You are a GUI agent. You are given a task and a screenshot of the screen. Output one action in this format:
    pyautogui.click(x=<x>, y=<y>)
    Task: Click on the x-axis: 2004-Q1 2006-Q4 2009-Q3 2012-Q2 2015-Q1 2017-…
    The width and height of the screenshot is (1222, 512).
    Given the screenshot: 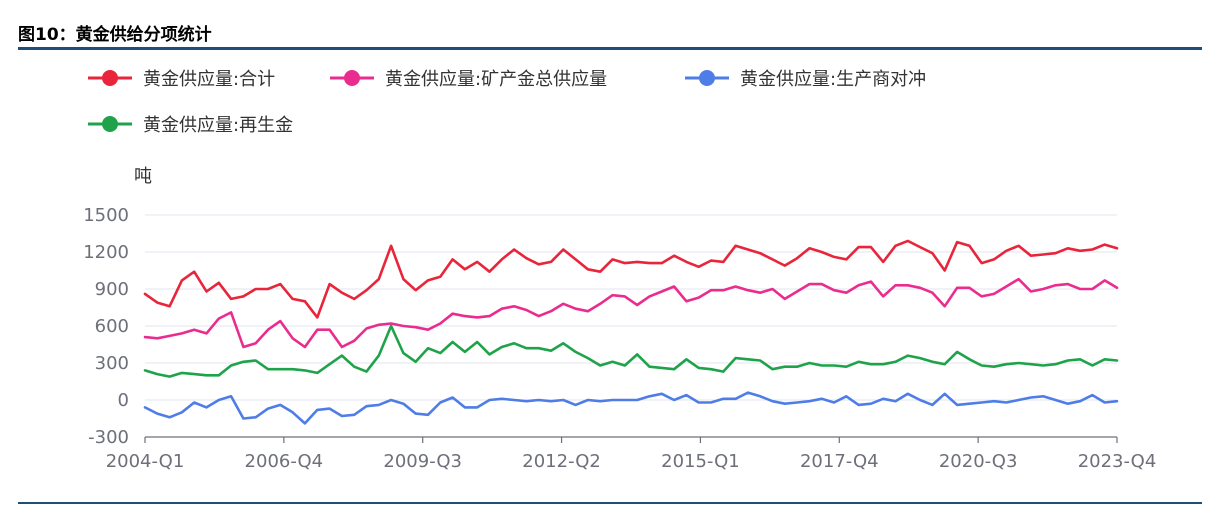 What is the action you would take?
    pyautogui.click(x=631, y=454)
    